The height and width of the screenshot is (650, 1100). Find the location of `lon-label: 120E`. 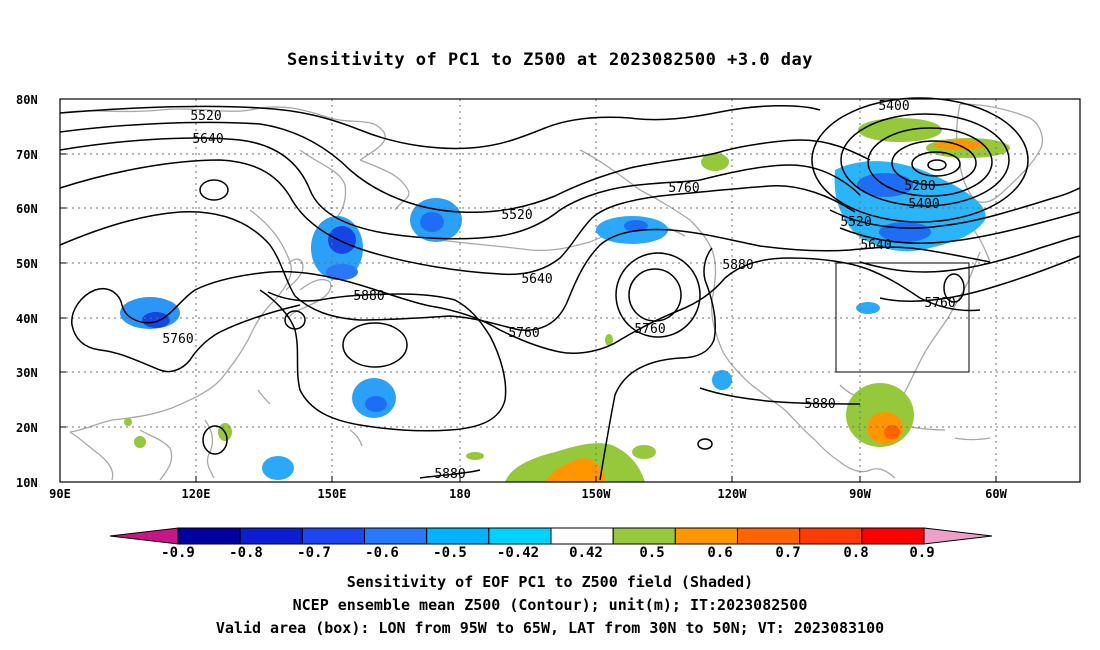

lon-label: 120E is located at coordinates (196, 494).